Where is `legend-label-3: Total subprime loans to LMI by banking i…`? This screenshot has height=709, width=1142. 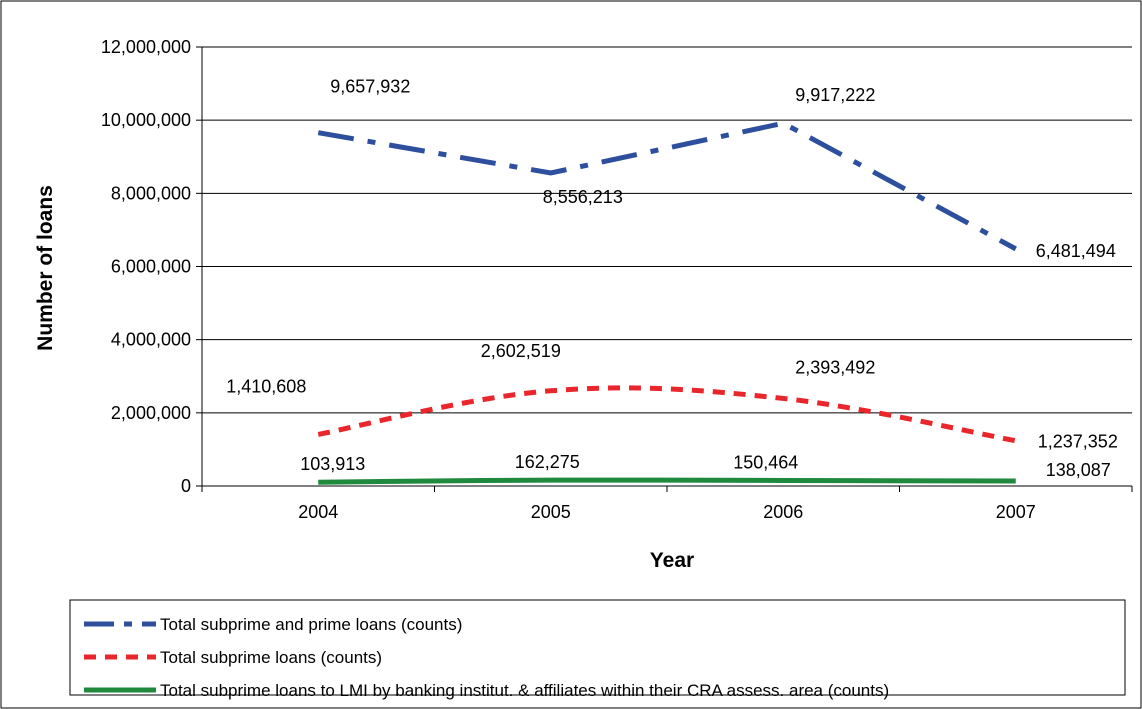
legend-label-3: Total subprime loans to LMI by banking i… is located at coordinates (524, 690).